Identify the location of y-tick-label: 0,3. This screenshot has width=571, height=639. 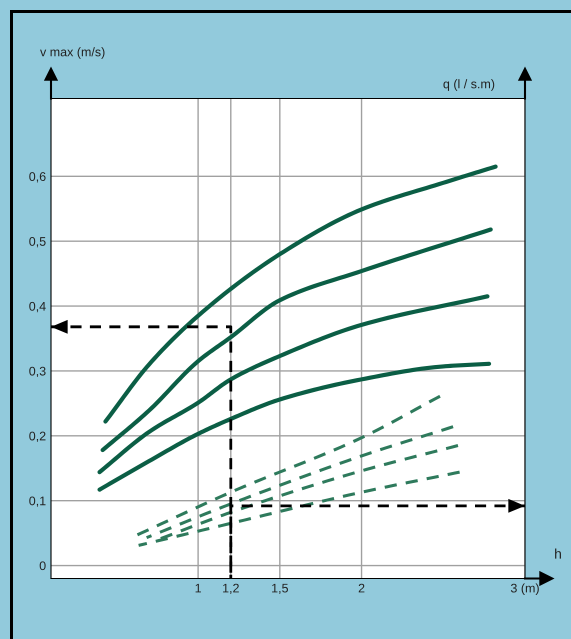
(37, 372).